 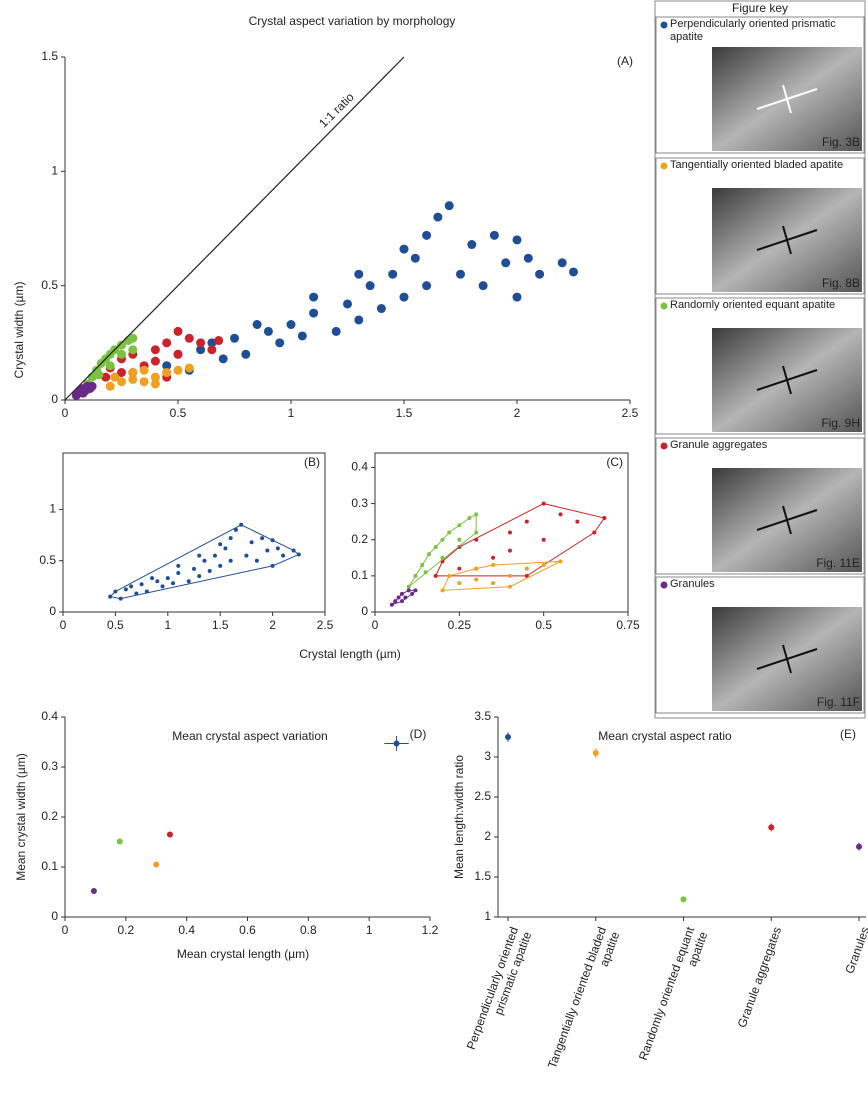 What do you see at coordinates (54, 399) in the screenshot?
I see `y-tick-label: 0` at bounding box center [54, 399].